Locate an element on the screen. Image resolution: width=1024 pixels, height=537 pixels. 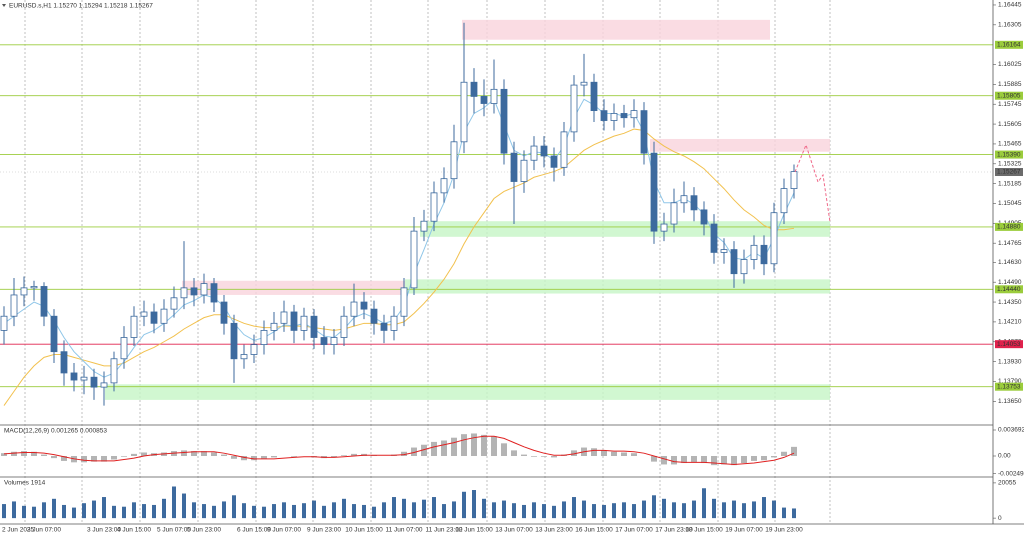
x-tick-label: 3 Jun 07:00 is located at coordinates (44, 530).